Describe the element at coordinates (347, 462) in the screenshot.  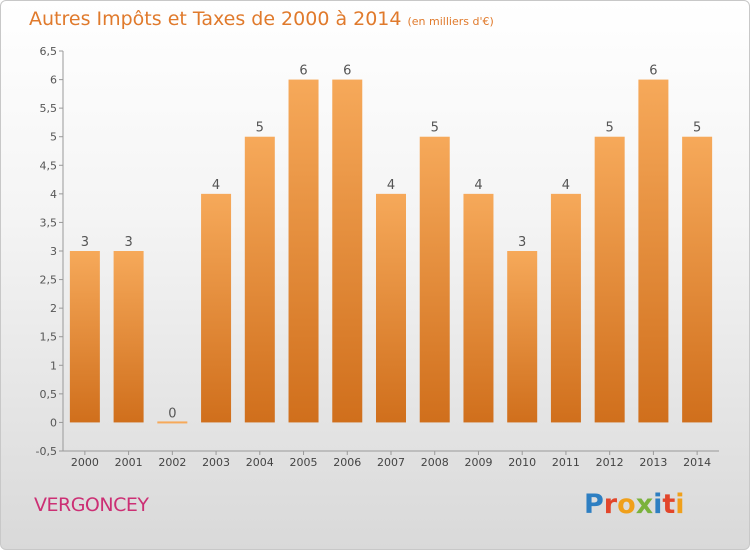
I see `x-tick-label: 2006` at that location.